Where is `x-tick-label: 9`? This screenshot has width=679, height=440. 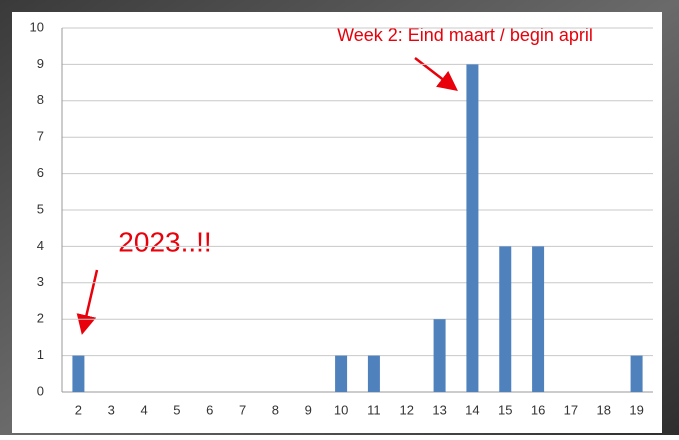
x-tick-label: 9 is located at coordinates (308, 409).